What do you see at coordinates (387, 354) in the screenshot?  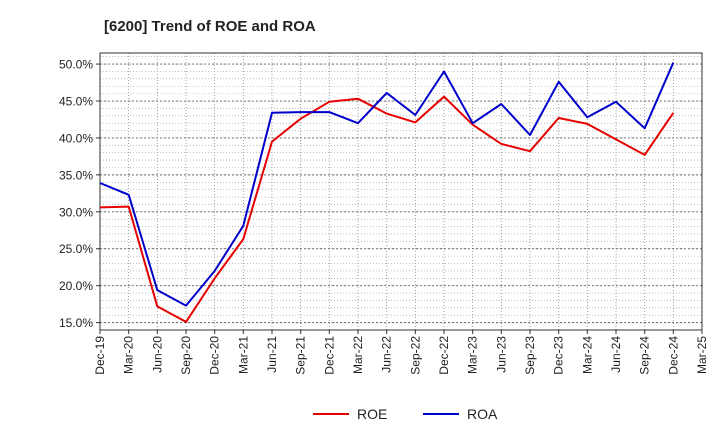 I see `x-tick-label: Jun-22` at bounding box center [387, 354].